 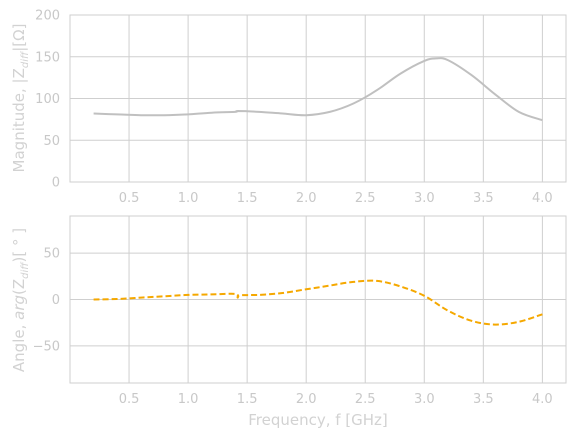 I want to click on angle-series, so click(x=318, y=303).